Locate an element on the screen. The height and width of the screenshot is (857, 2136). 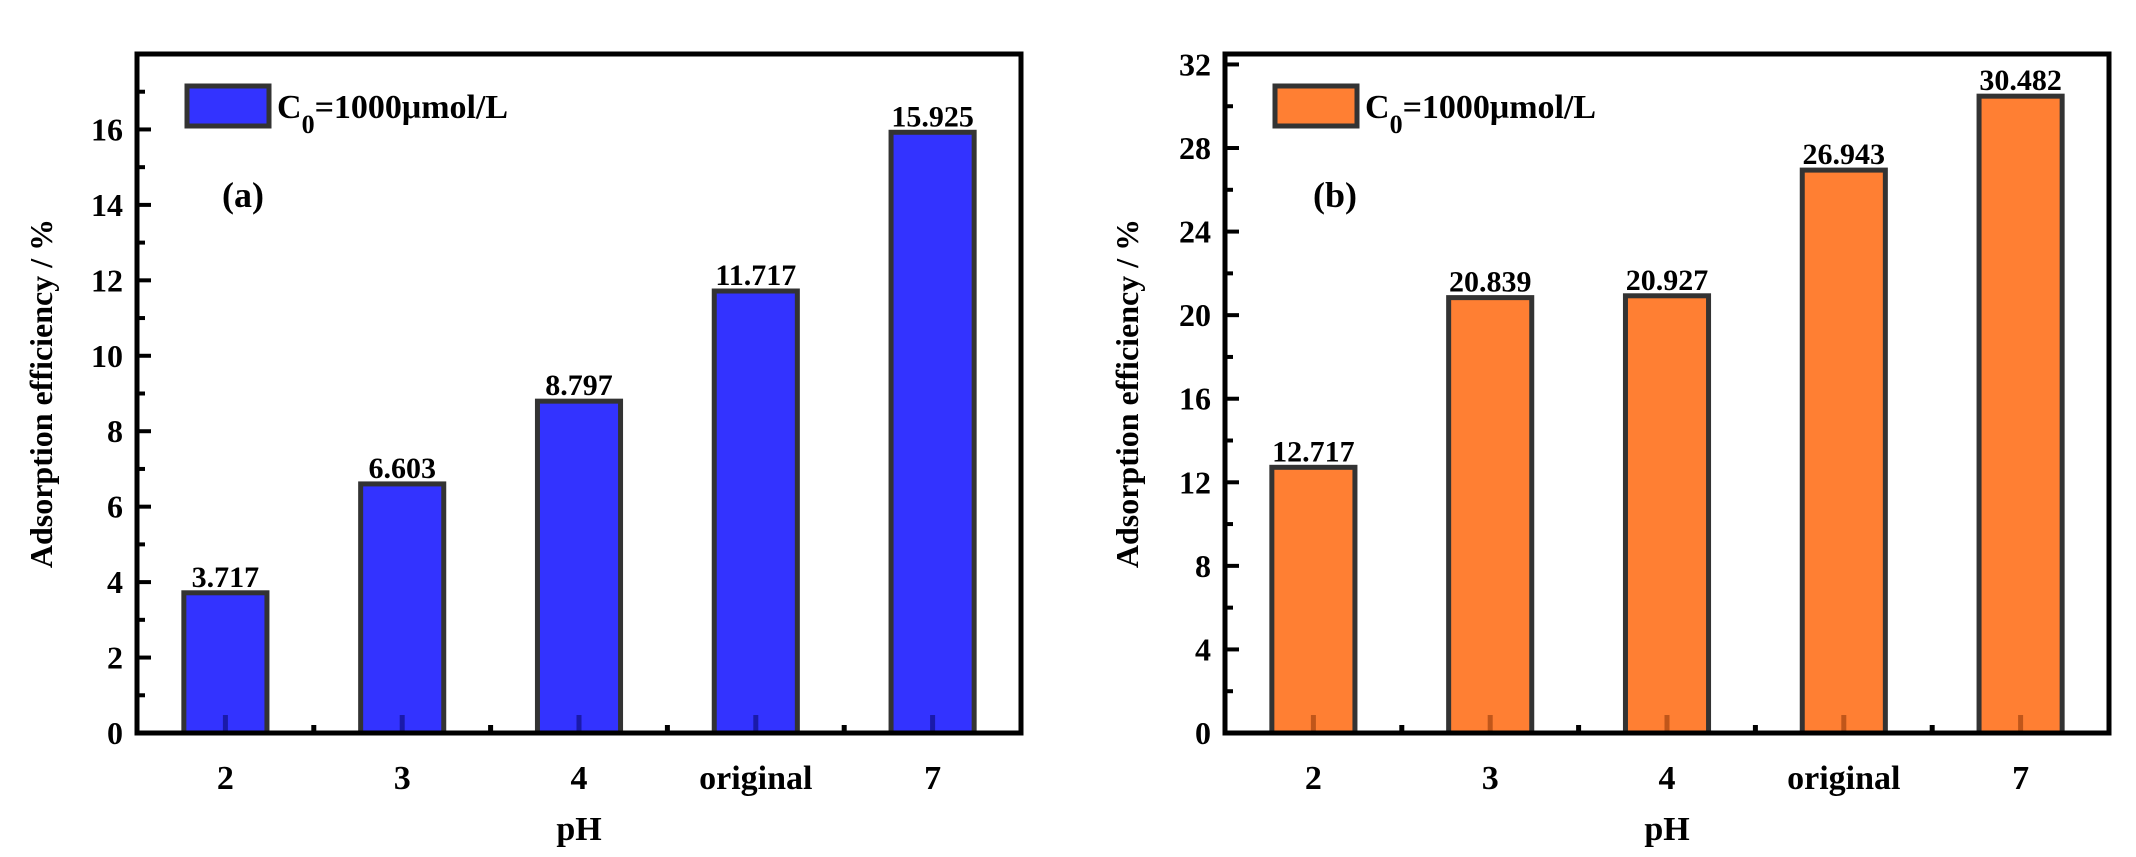
bar-value-label: 3.717 is located at coordinates (226, 577).